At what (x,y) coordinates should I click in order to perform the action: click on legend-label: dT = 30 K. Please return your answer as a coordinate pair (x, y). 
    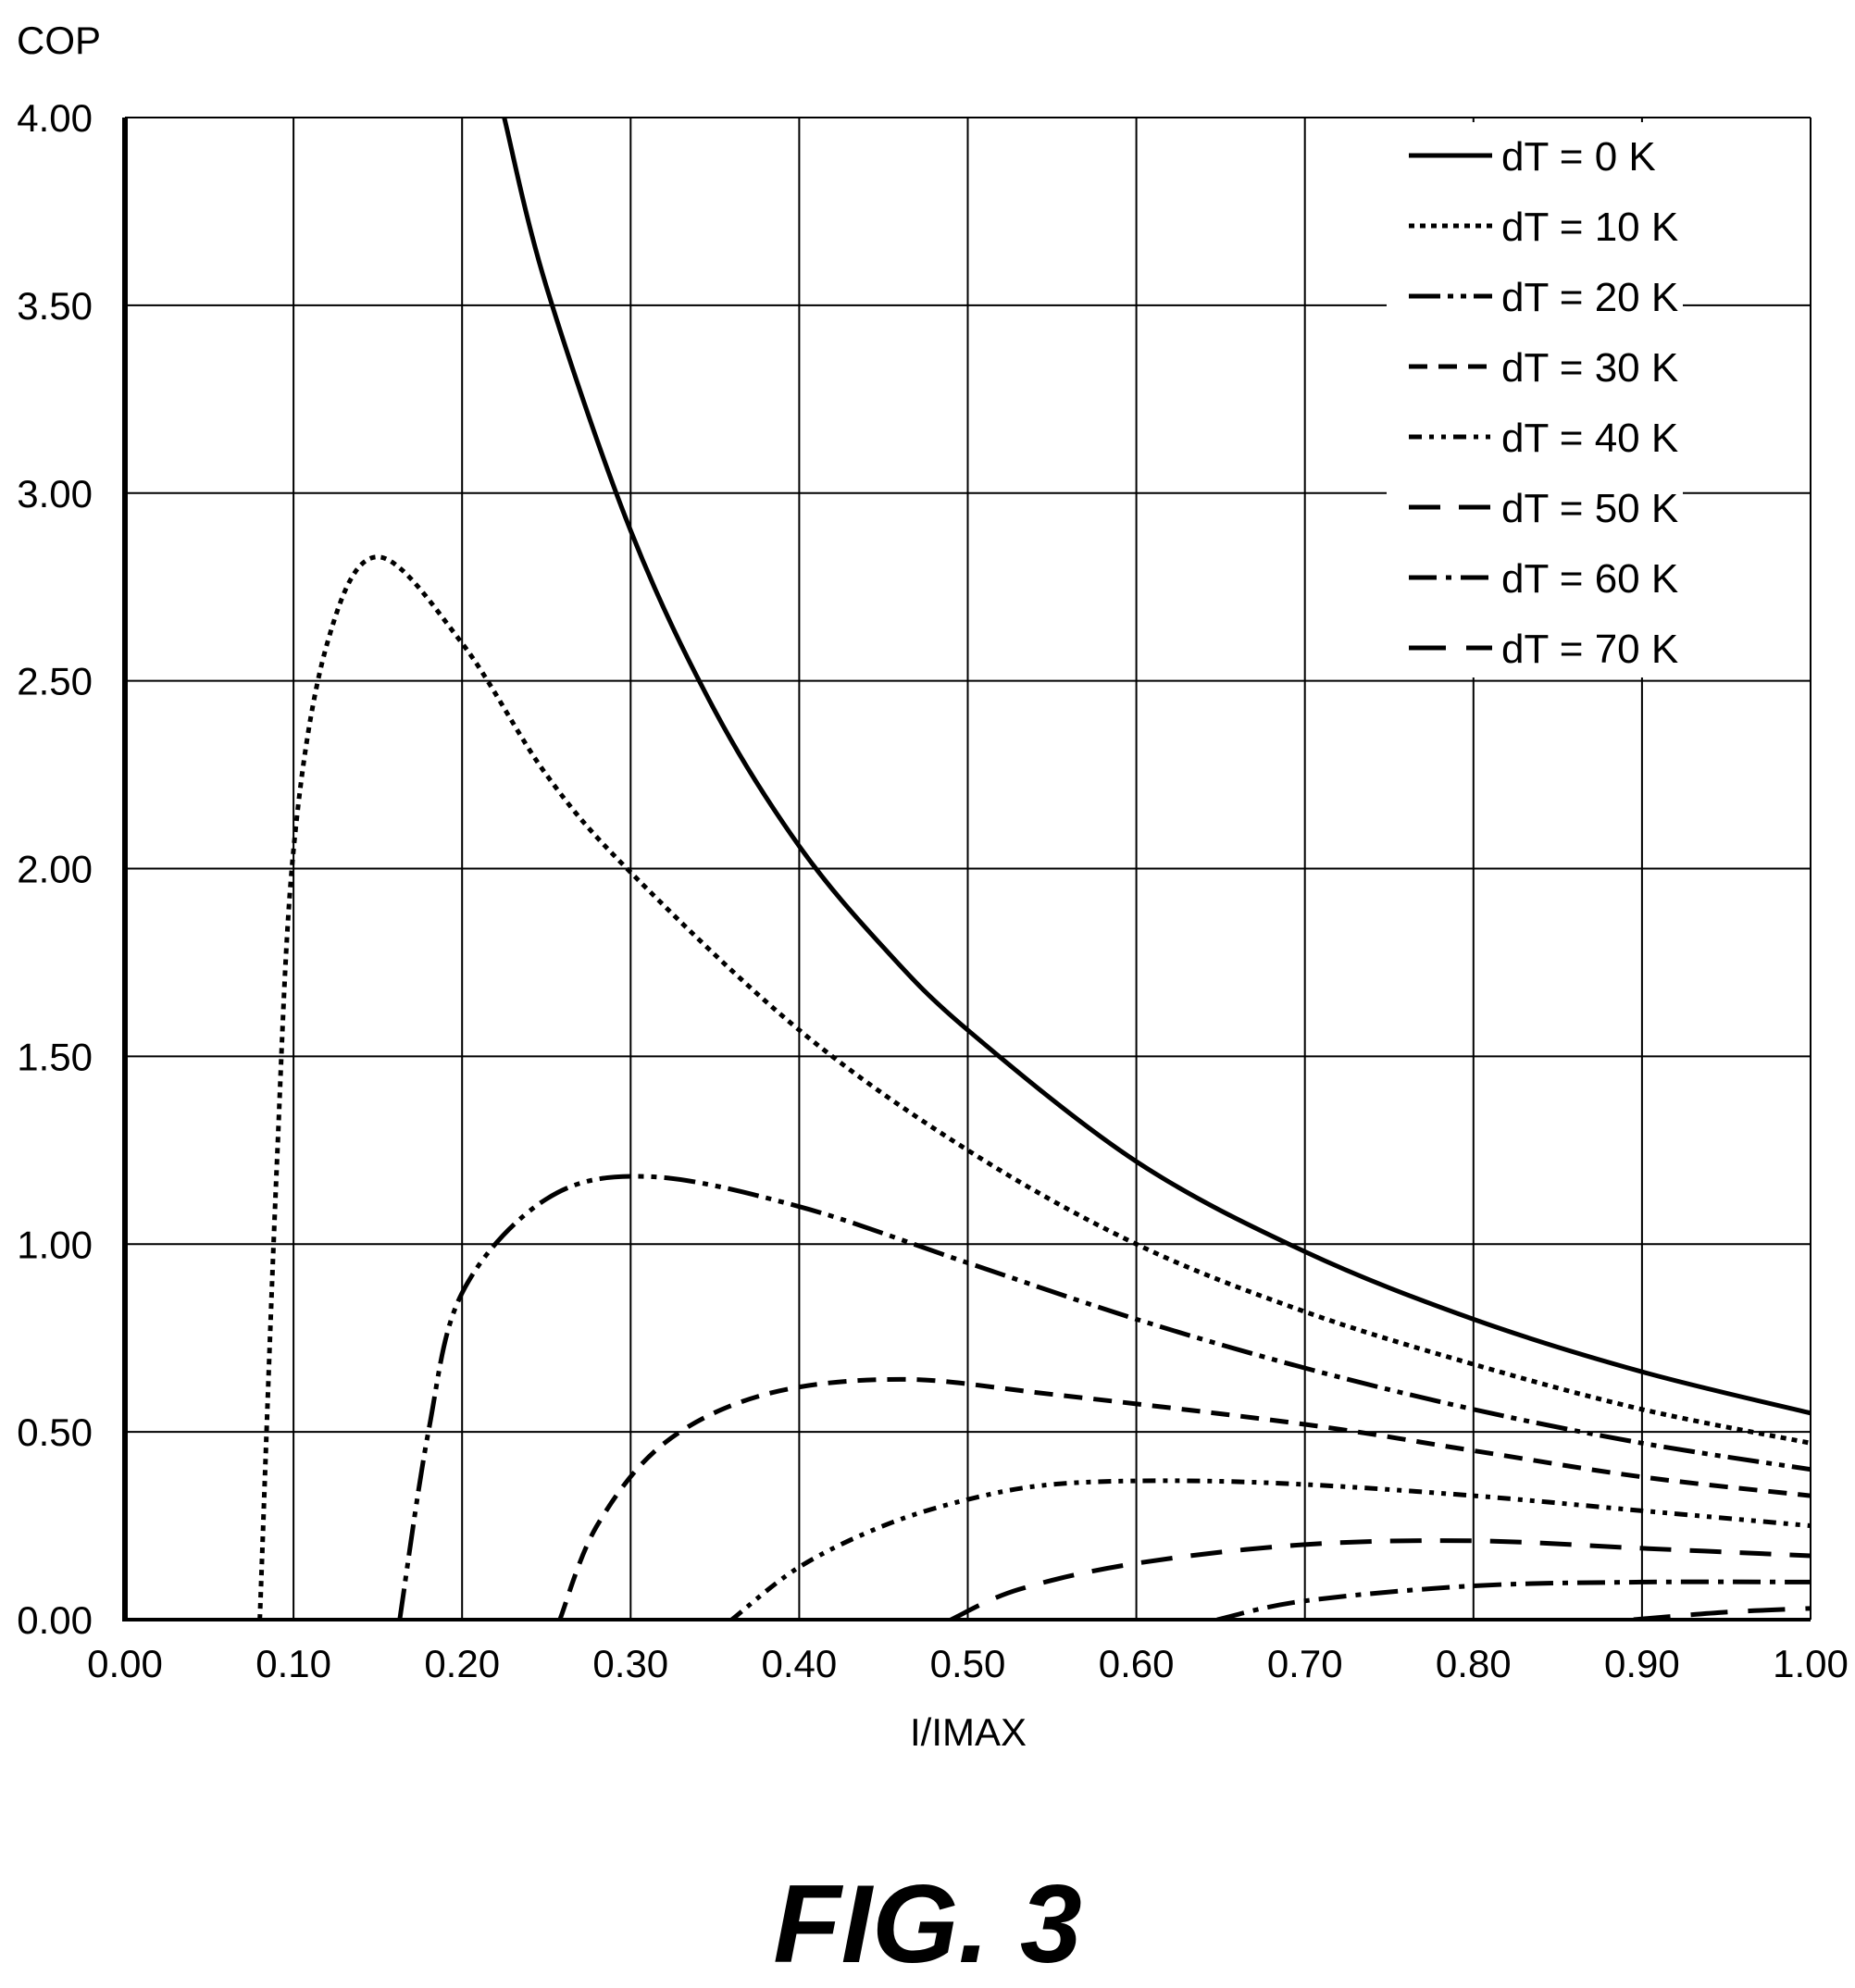
    Looking at the image, I should click on (1590, 368).